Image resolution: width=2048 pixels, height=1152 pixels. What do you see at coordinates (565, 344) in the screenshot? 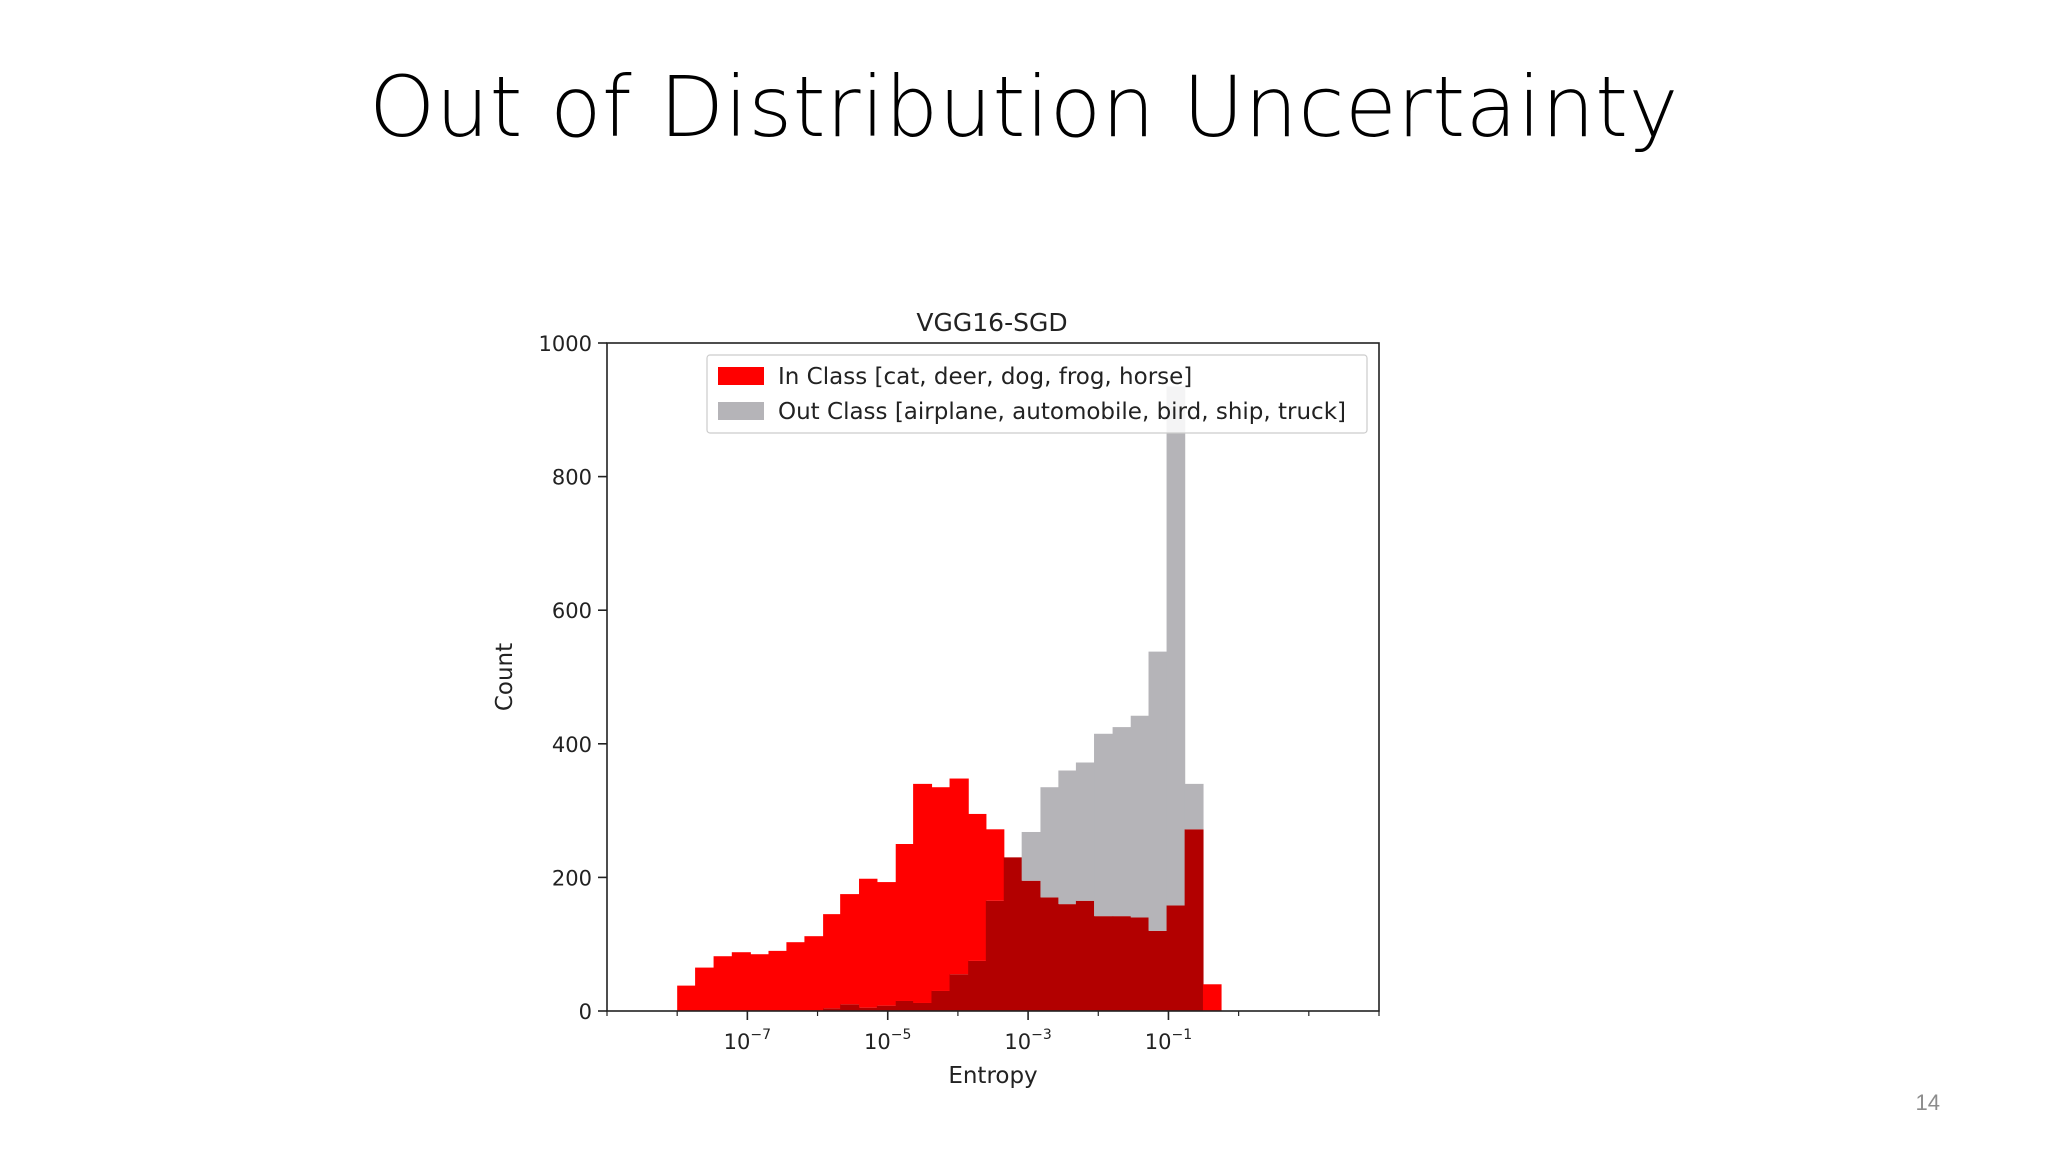
I see `y-tick-label: 1000` at bounding box center [565, 344].